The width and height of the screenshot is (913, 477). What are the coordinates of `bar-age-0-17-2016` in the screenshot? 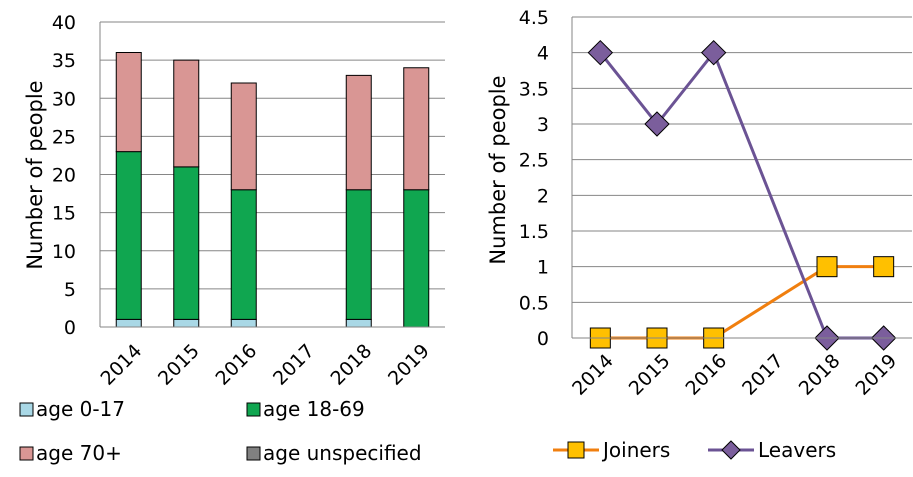 It's located at (243, 323).